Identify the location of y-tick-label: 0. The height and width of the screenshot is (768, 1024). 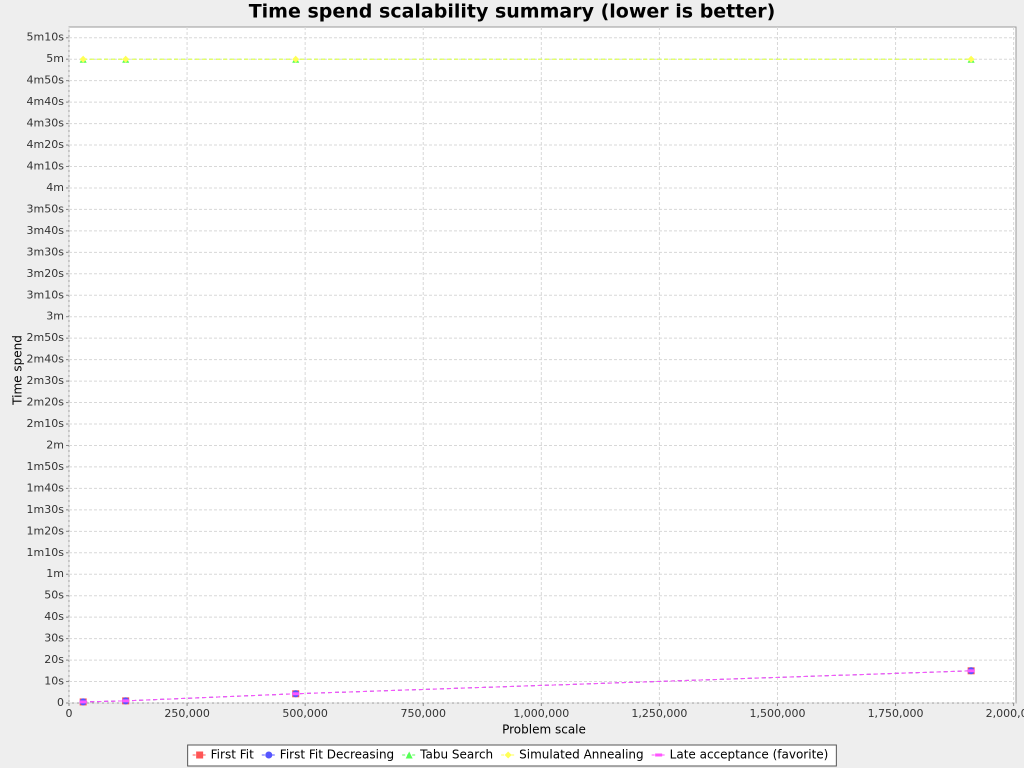
(60, 702).